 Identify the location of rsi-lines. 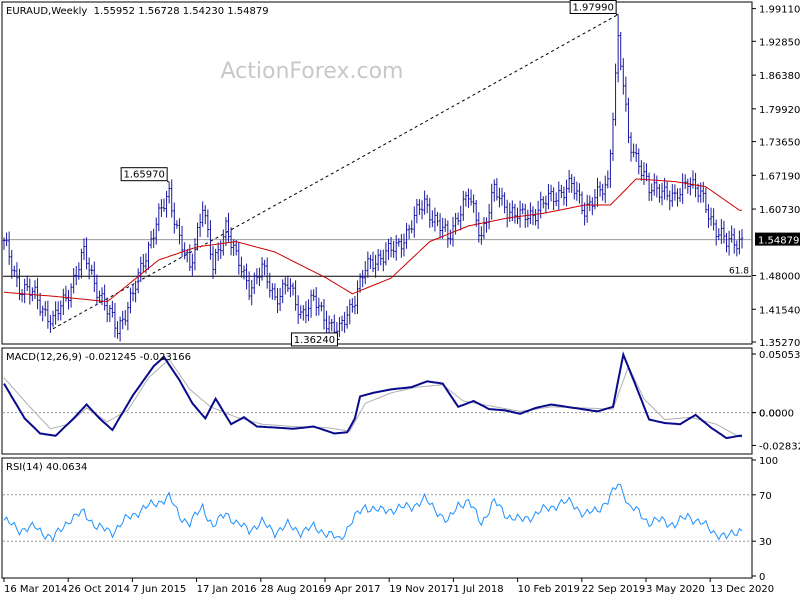
(373, 513).